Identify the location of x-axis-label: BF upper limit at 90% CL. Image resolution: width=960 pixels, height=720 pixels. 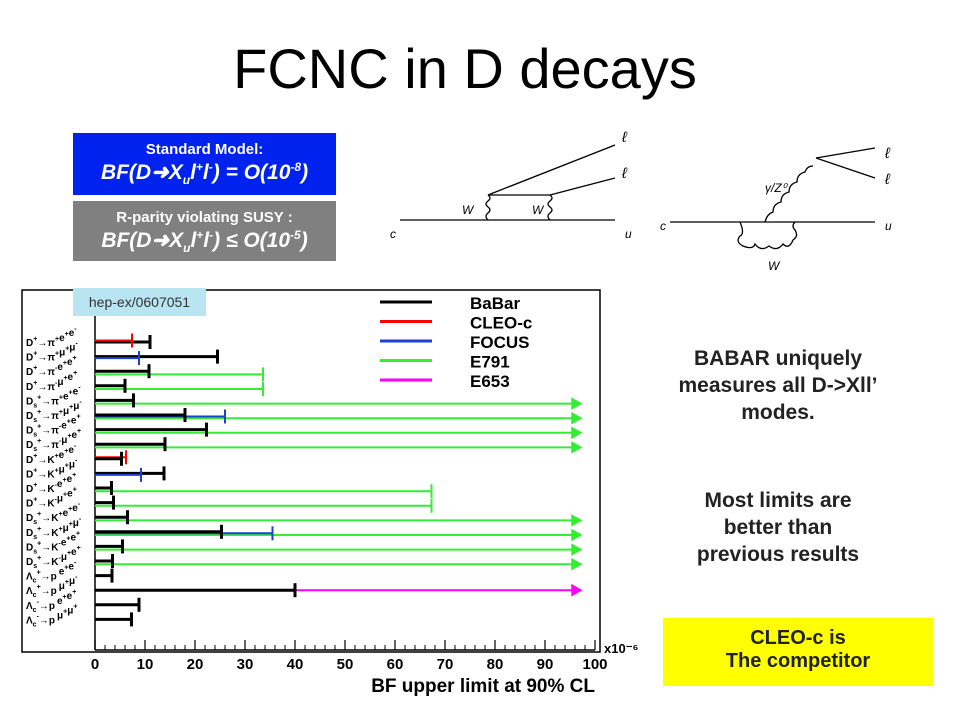
(483, 686).